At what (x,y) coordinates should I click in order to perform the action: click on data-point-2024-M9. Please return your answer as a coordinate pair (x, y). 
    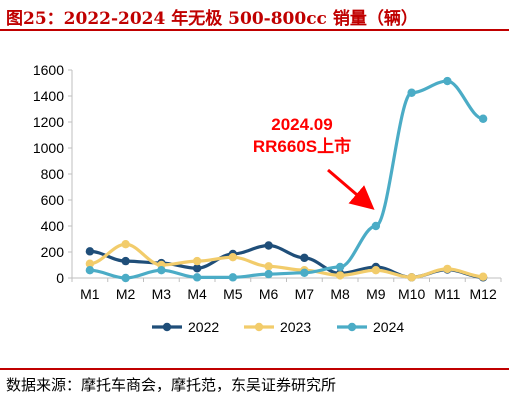
    Looking at the image, I should click on (376, 226).